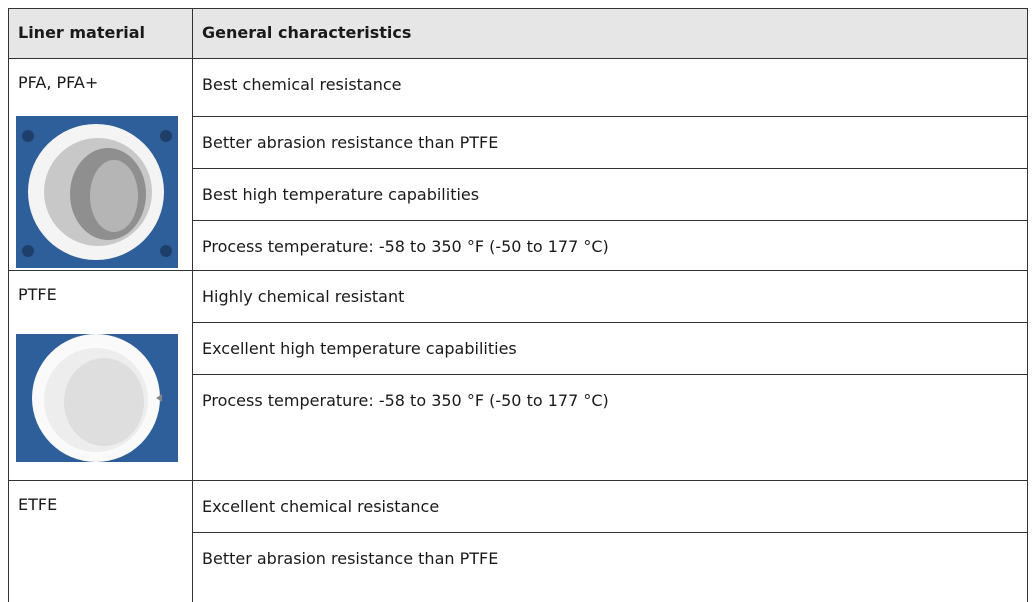 This screenshot has height=602, width=1035. I want to click on characteristic-cell: Excellent high temperature capabilities, so click(359, 348).